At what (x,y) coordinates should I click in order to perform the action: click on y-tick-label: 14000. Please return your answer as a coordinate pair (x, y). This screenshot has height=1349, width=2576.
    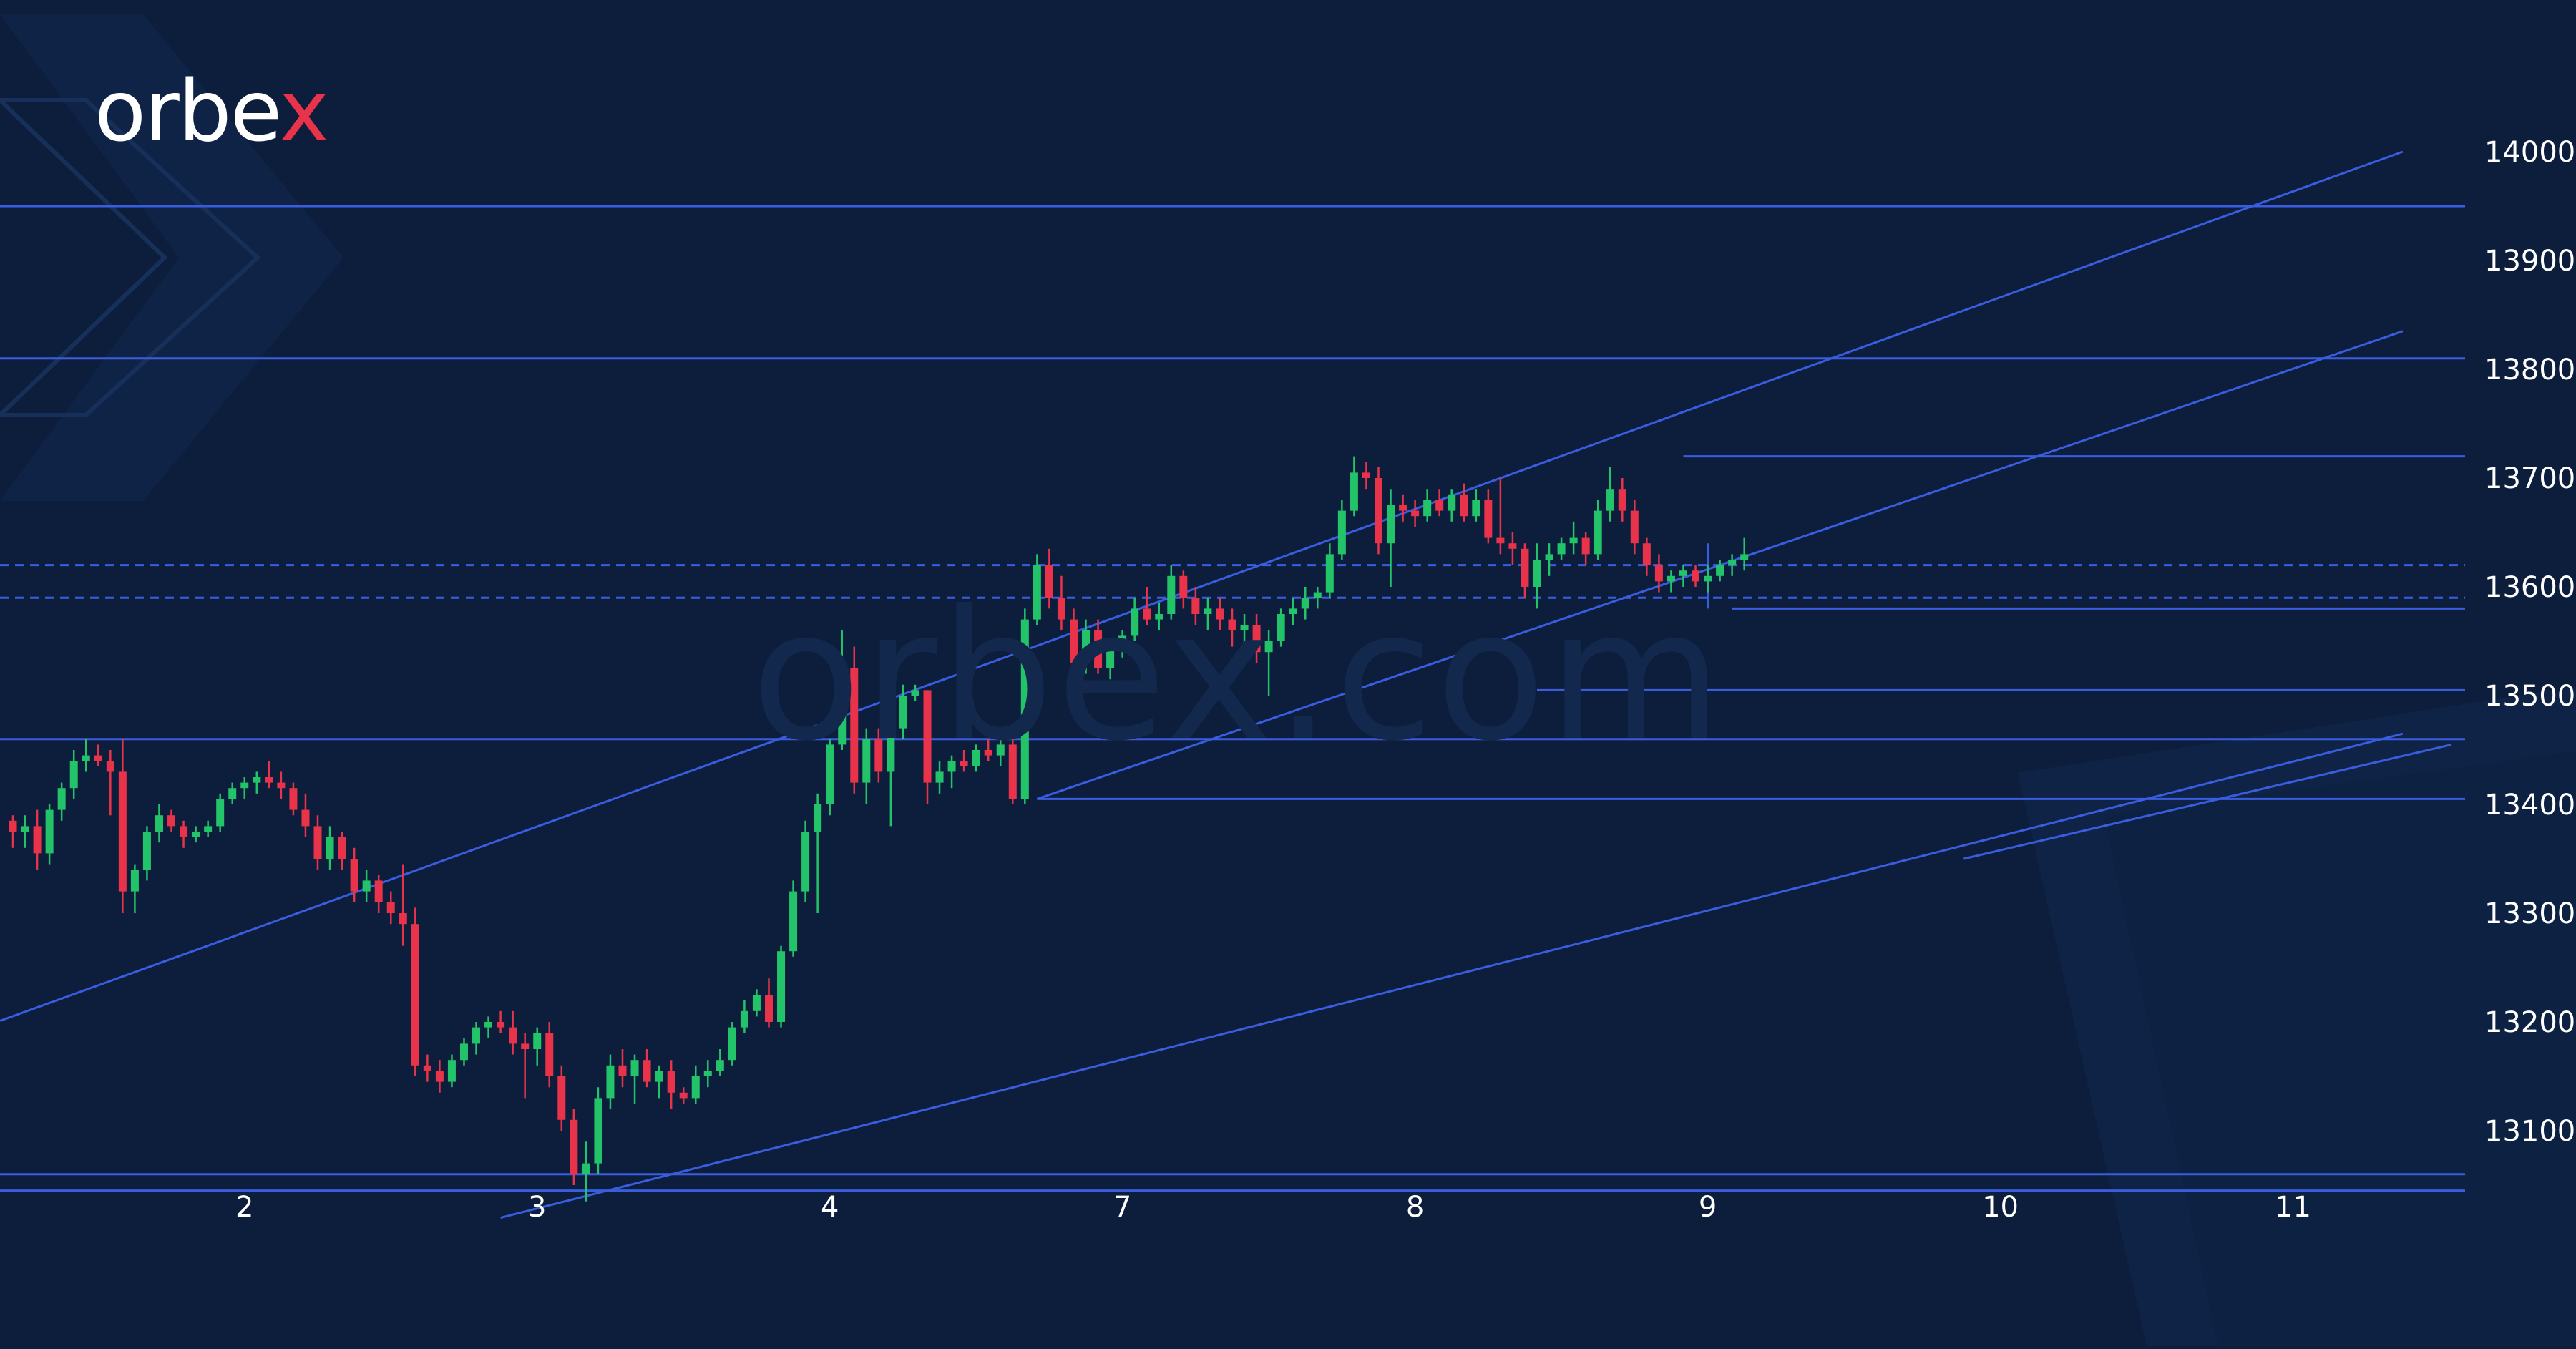
    Looking at the image, I should click on (2529, 152).